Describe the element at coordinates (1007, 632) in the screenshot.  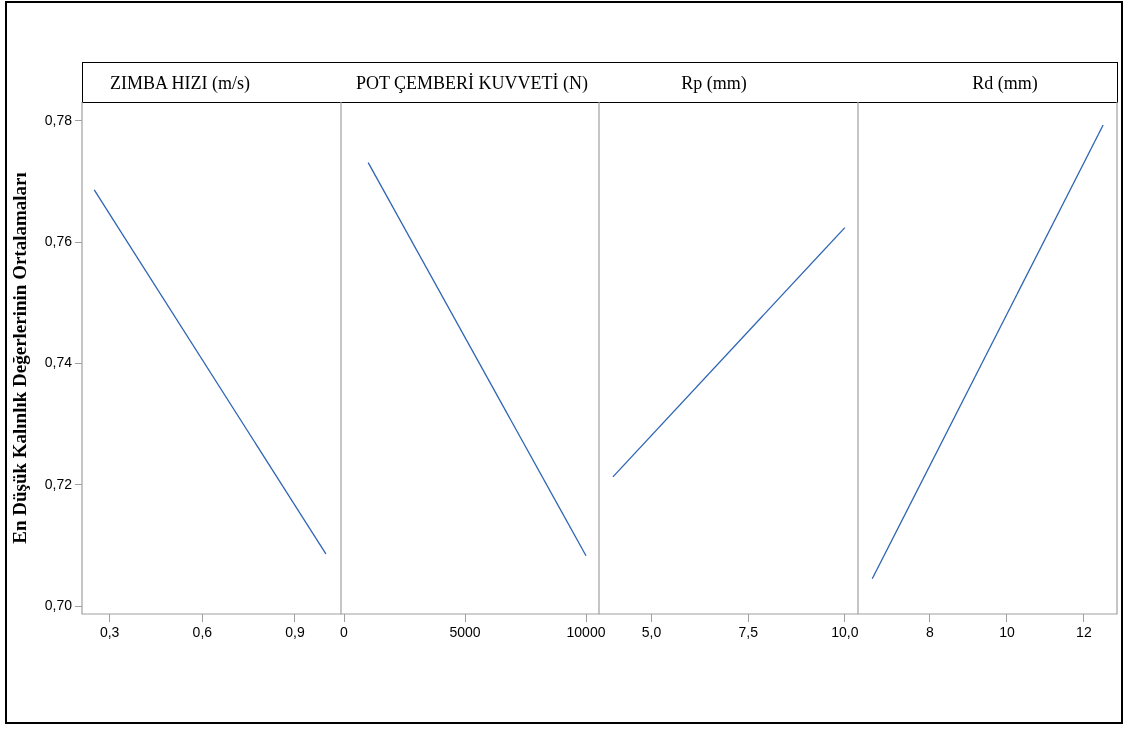
I see `x-tick-label: 10` at that location.